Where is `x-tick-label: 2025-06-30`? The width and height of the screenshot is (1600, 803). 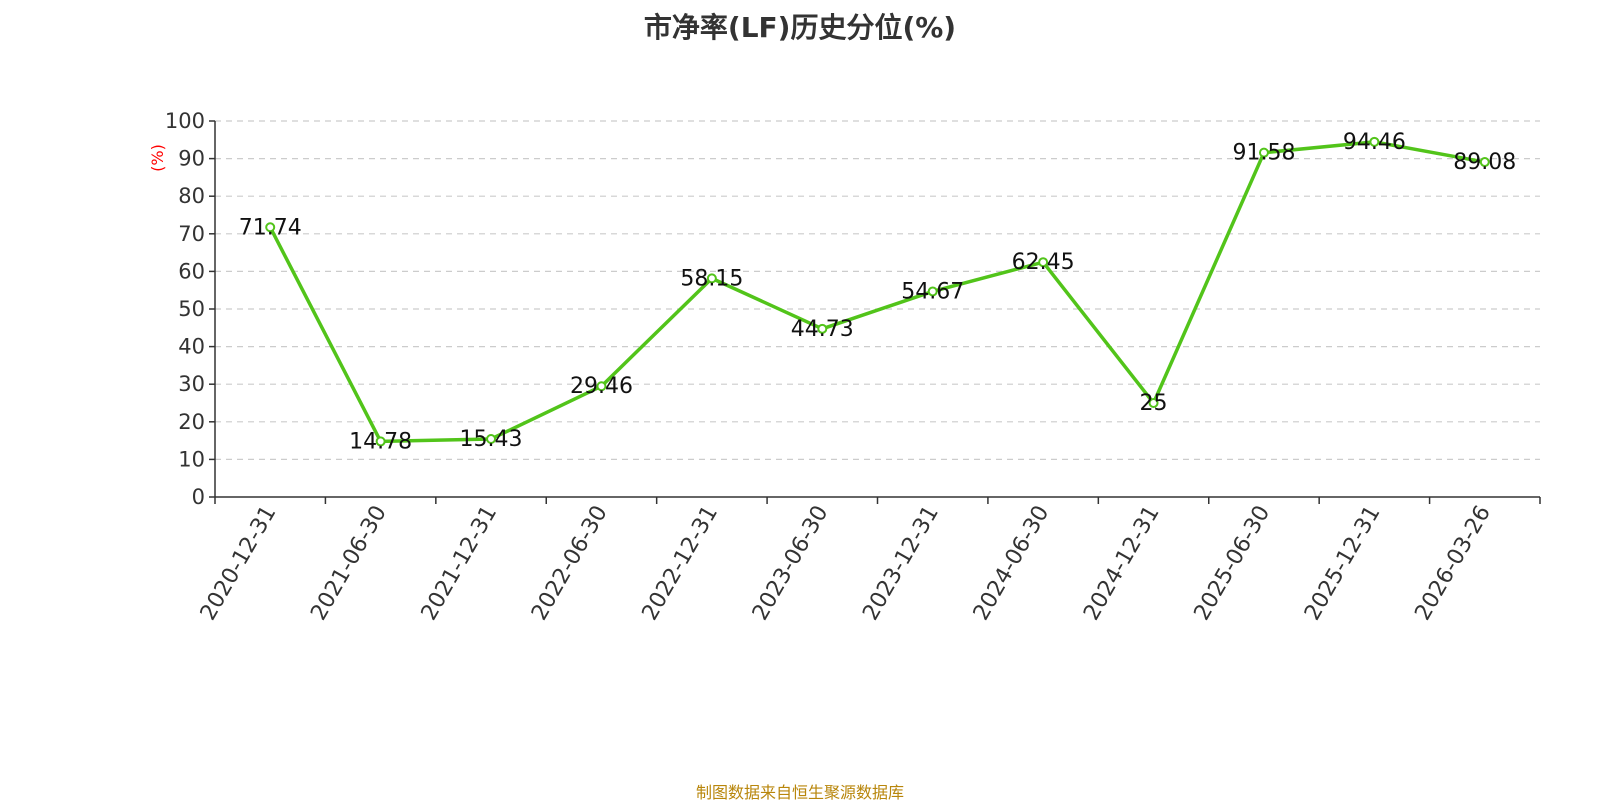
x-tick-label: 2025-06-30 is located at coordinates (1233, 563).